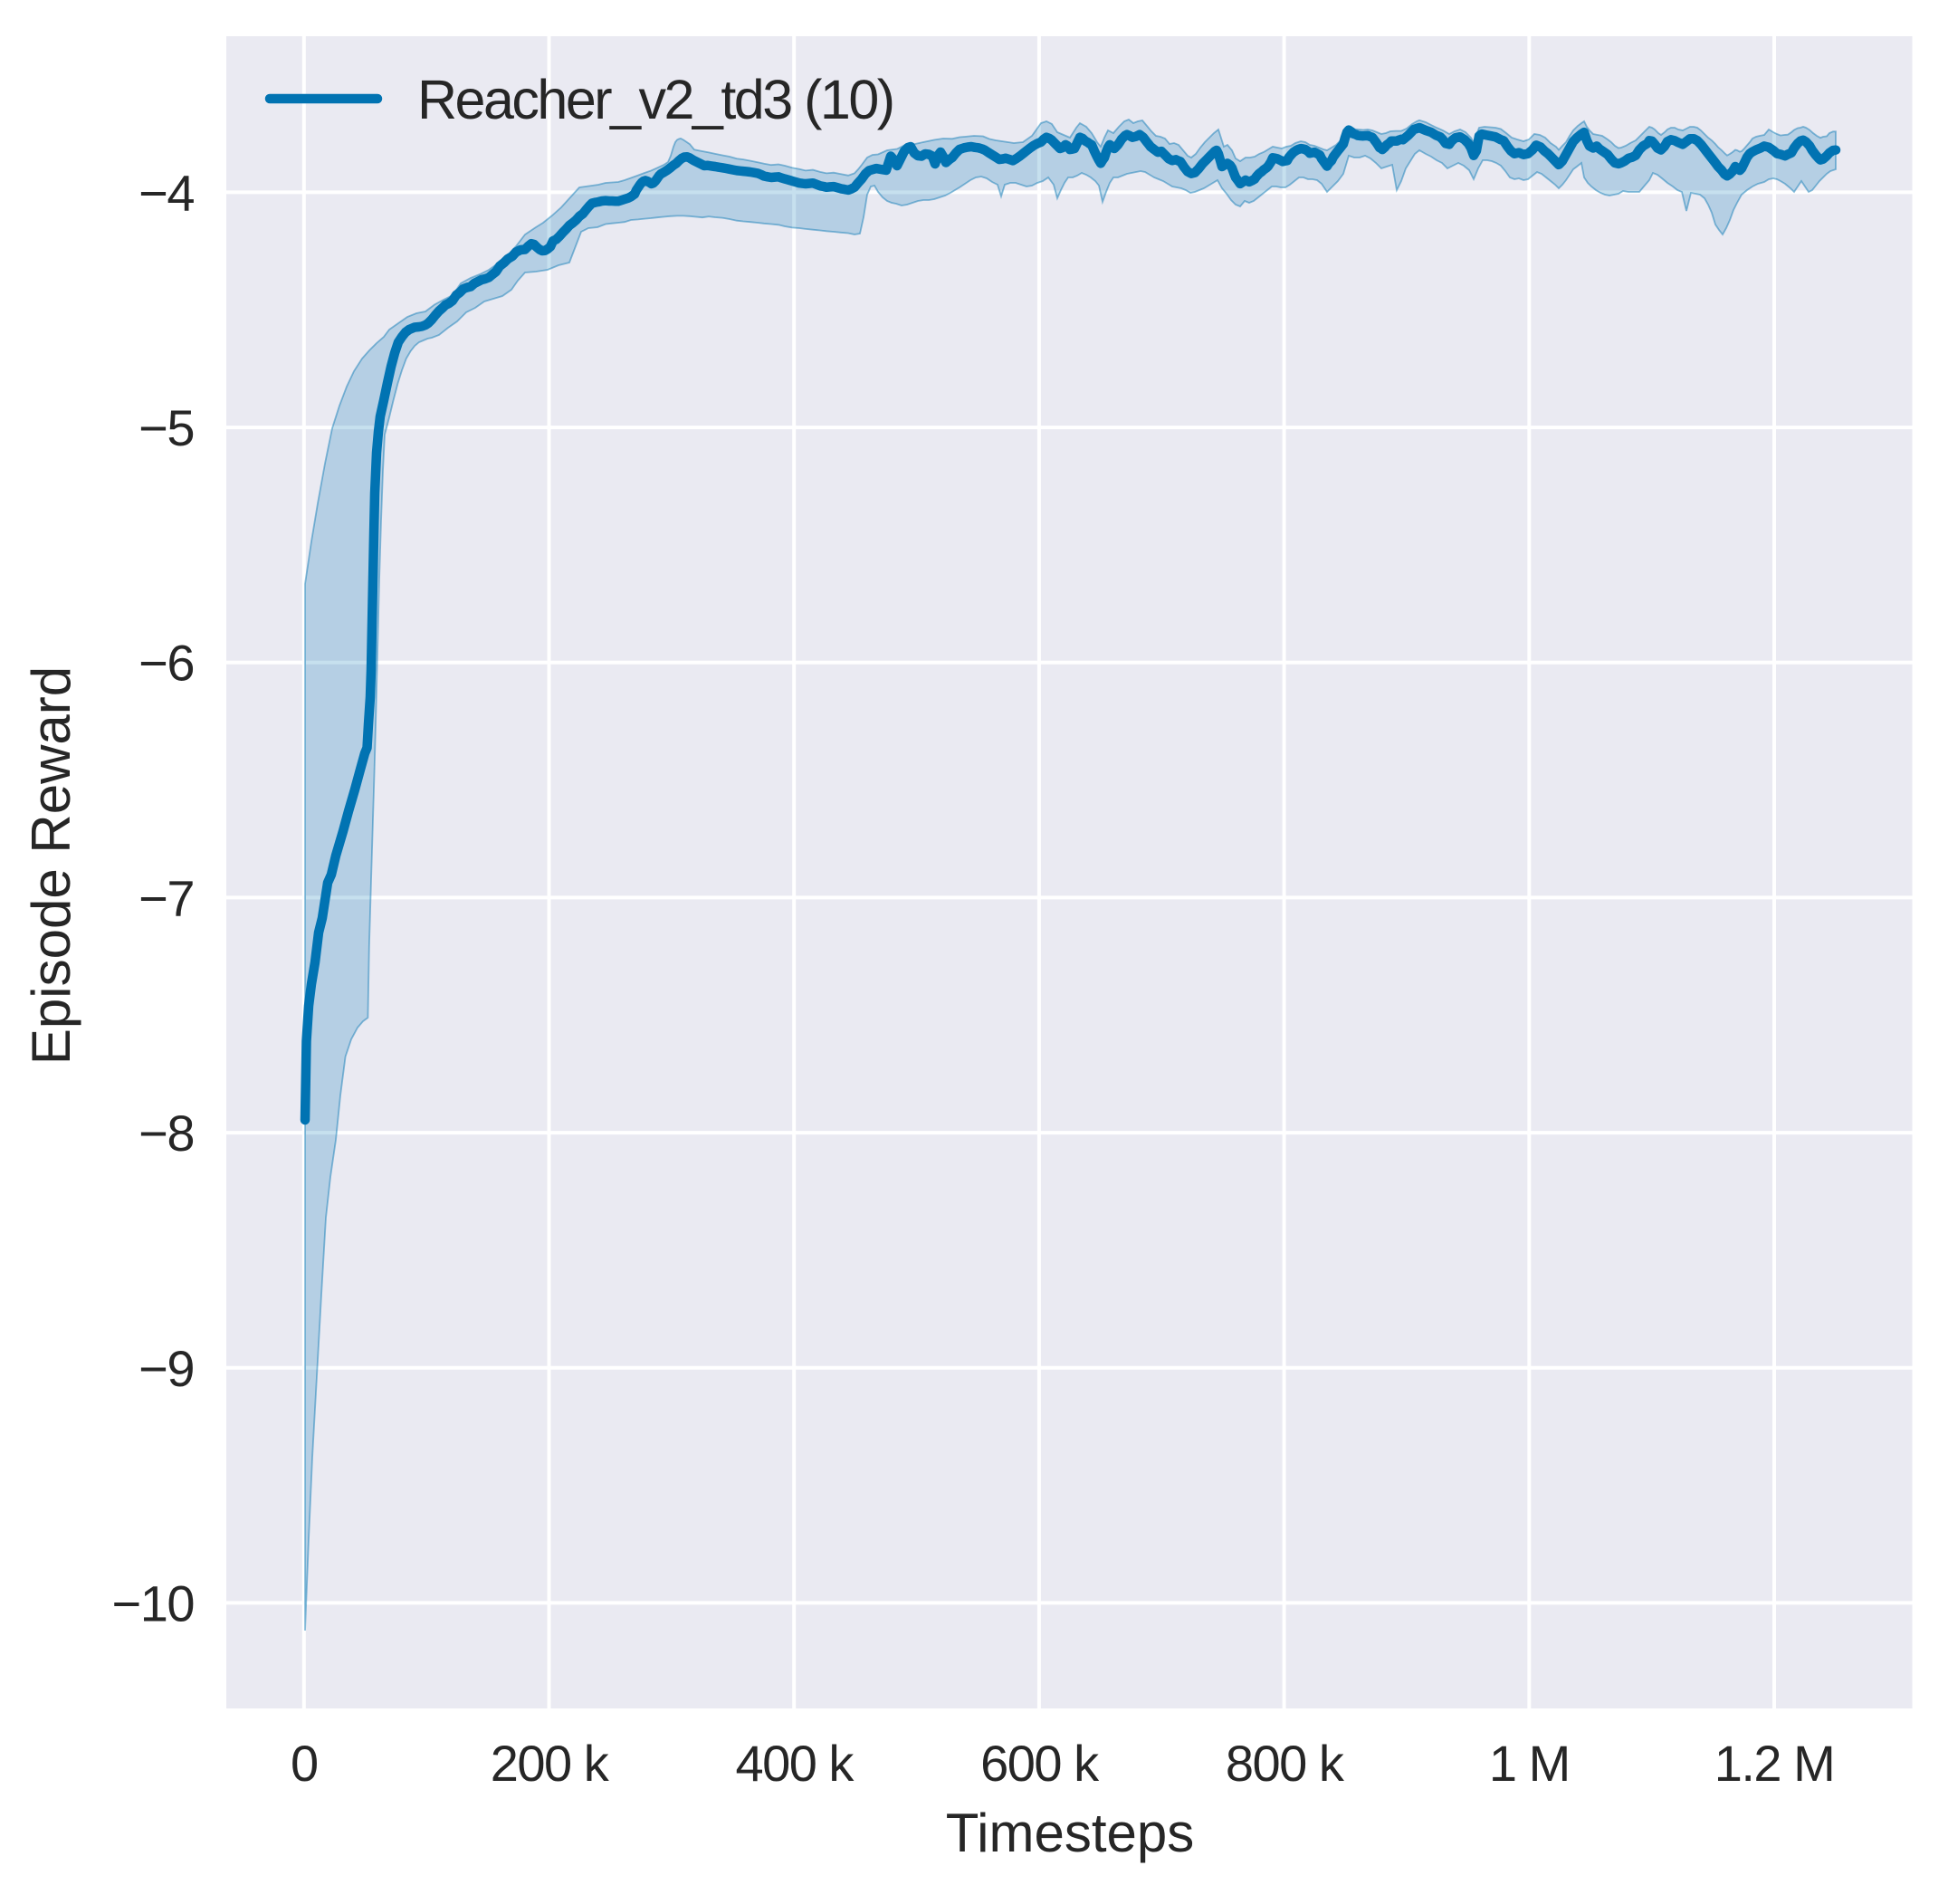 The image size is (1948, 1904). I want to click on svg-text: 1.2 M, so click(1774, 1764).